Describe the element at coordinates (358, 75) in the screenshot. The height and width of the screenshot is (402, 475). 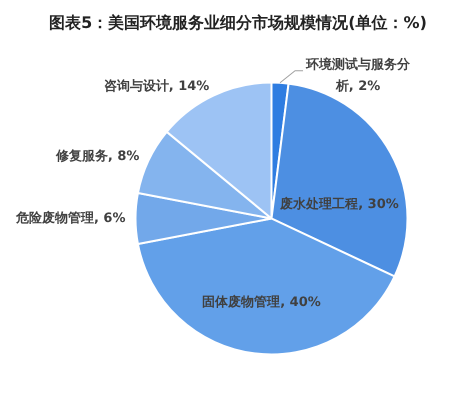
I see `slice-label: 环境测试与服务分析, 2%` at that location.